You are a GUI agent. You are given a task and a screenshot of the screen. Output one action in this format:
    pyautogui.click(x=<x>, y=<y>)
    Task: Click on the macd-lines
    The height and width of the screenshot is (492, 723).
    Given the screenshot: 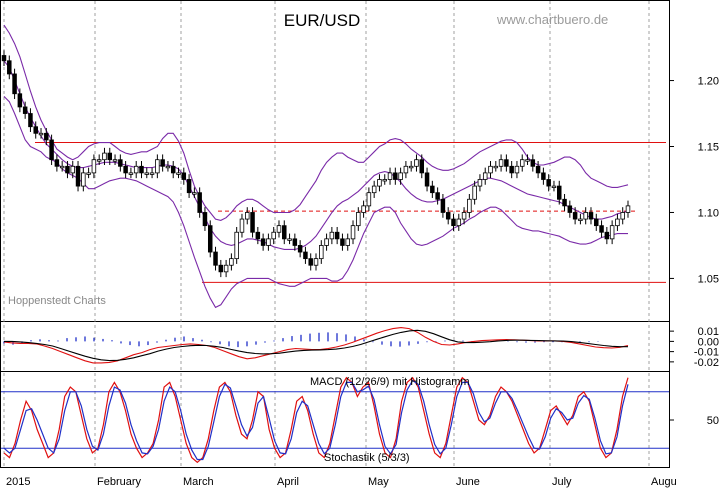 What is the action you would take?
    pyautogui.click(x=316, y=345)
    